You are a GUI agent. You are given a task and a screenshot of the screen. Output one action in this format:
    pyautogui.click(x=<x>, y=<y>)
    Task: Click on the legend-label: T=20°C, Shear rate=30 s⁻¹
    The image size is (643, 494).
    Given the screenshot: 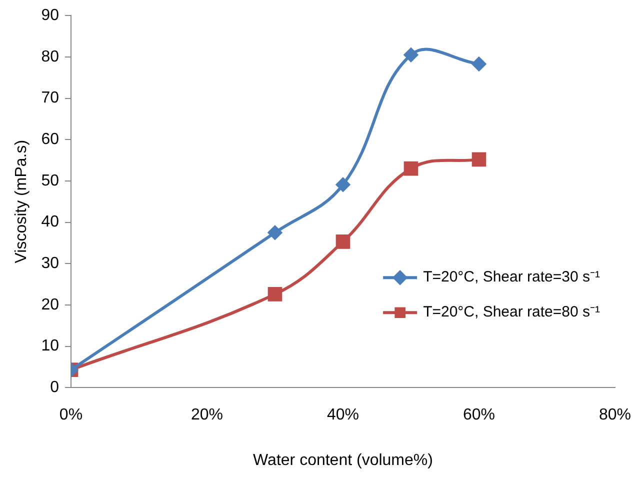 What is the action you would take?
    pyautogui.click(x=511, y=277)
    